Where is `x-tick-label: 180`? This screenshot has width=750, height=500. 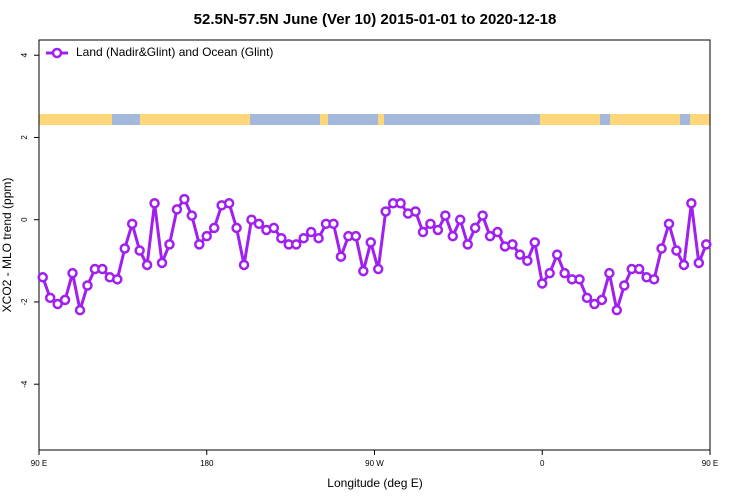
x-tick-label: 180 is located at coordinates (207, 463).